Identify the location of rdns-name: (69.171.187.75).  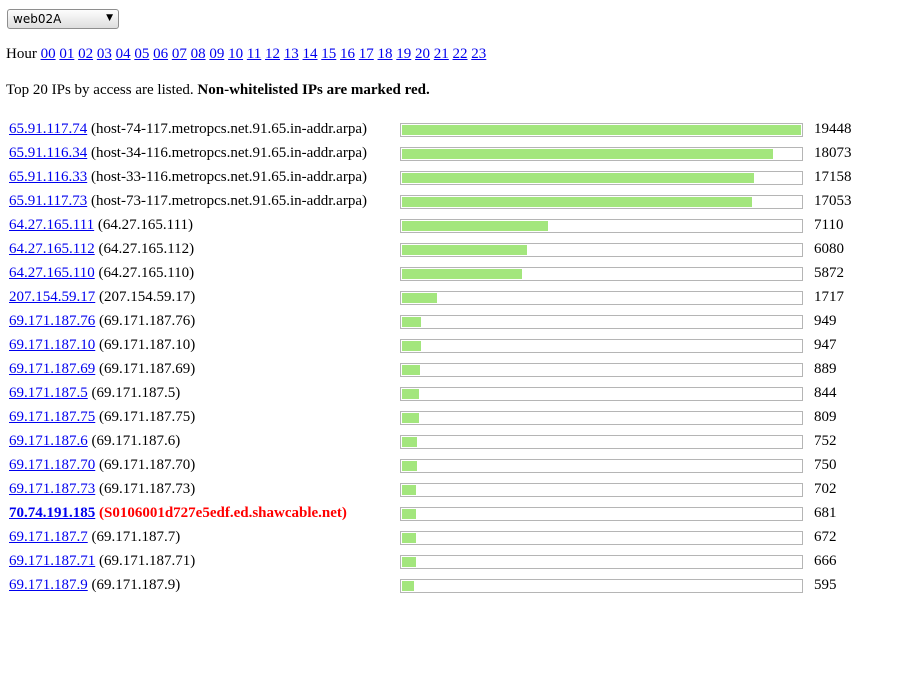
(147, 417).